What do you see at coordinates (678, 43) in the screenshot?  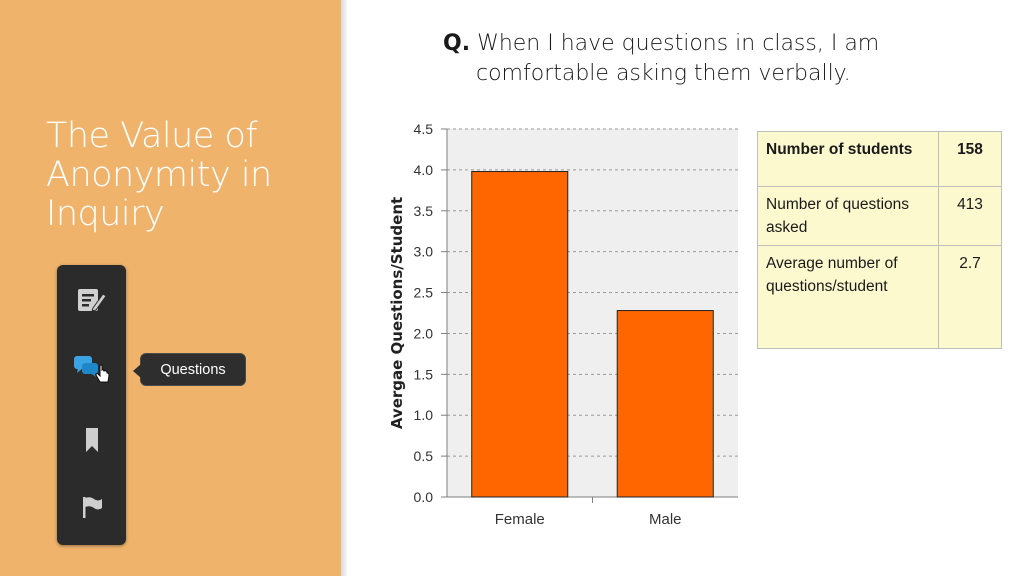 I see `question-line-1: When I have questions in class, I am` at bounding box center [678, 43].